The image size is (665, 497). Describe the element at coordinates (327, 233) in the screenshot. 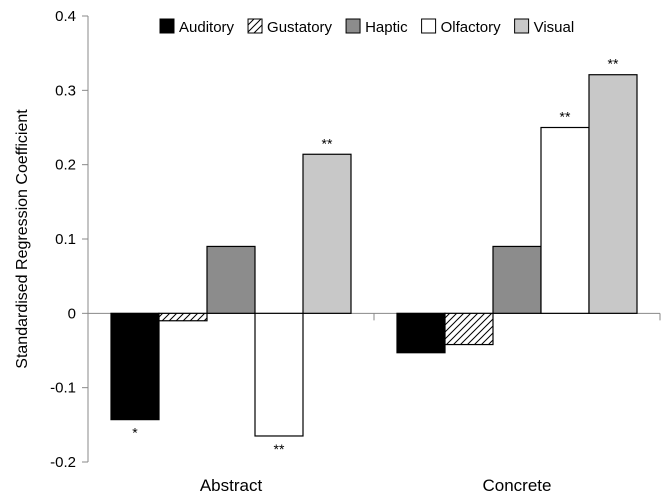

I see `bar-visual-abstract` at that location.